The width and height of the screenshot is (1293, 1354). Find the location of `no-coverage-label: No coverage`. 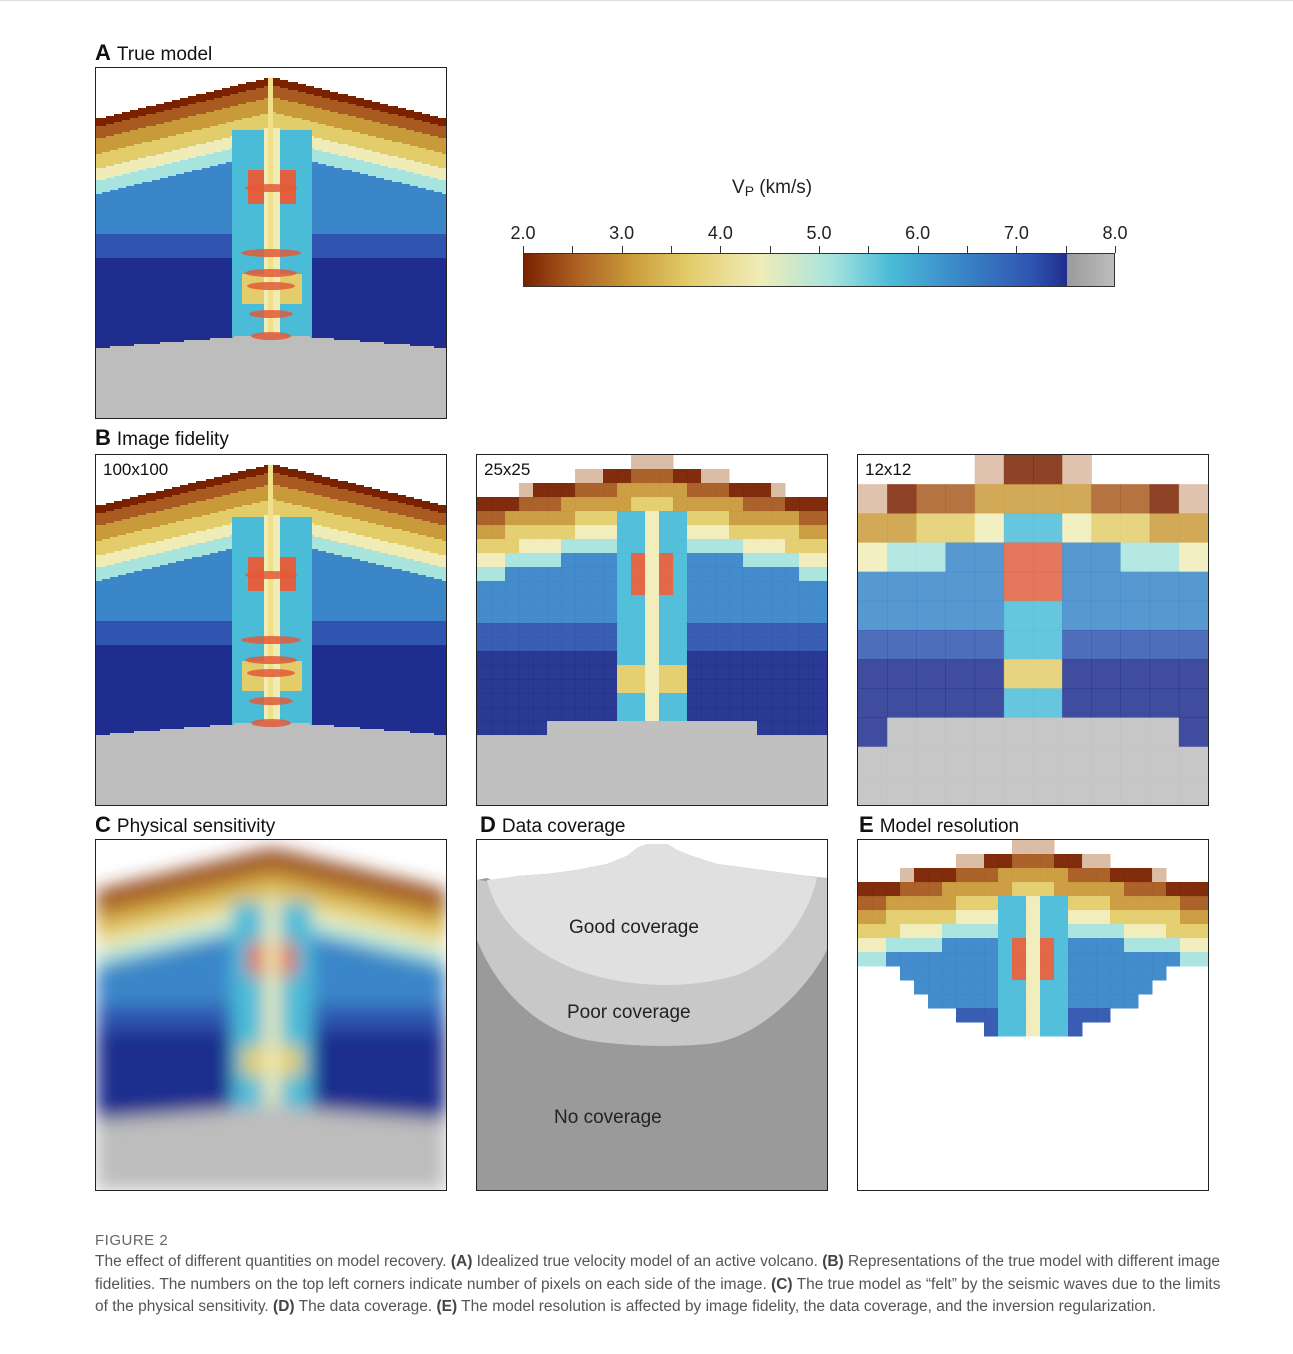

no-coverage-label: No coverage is located at coordinates (608, 1117).